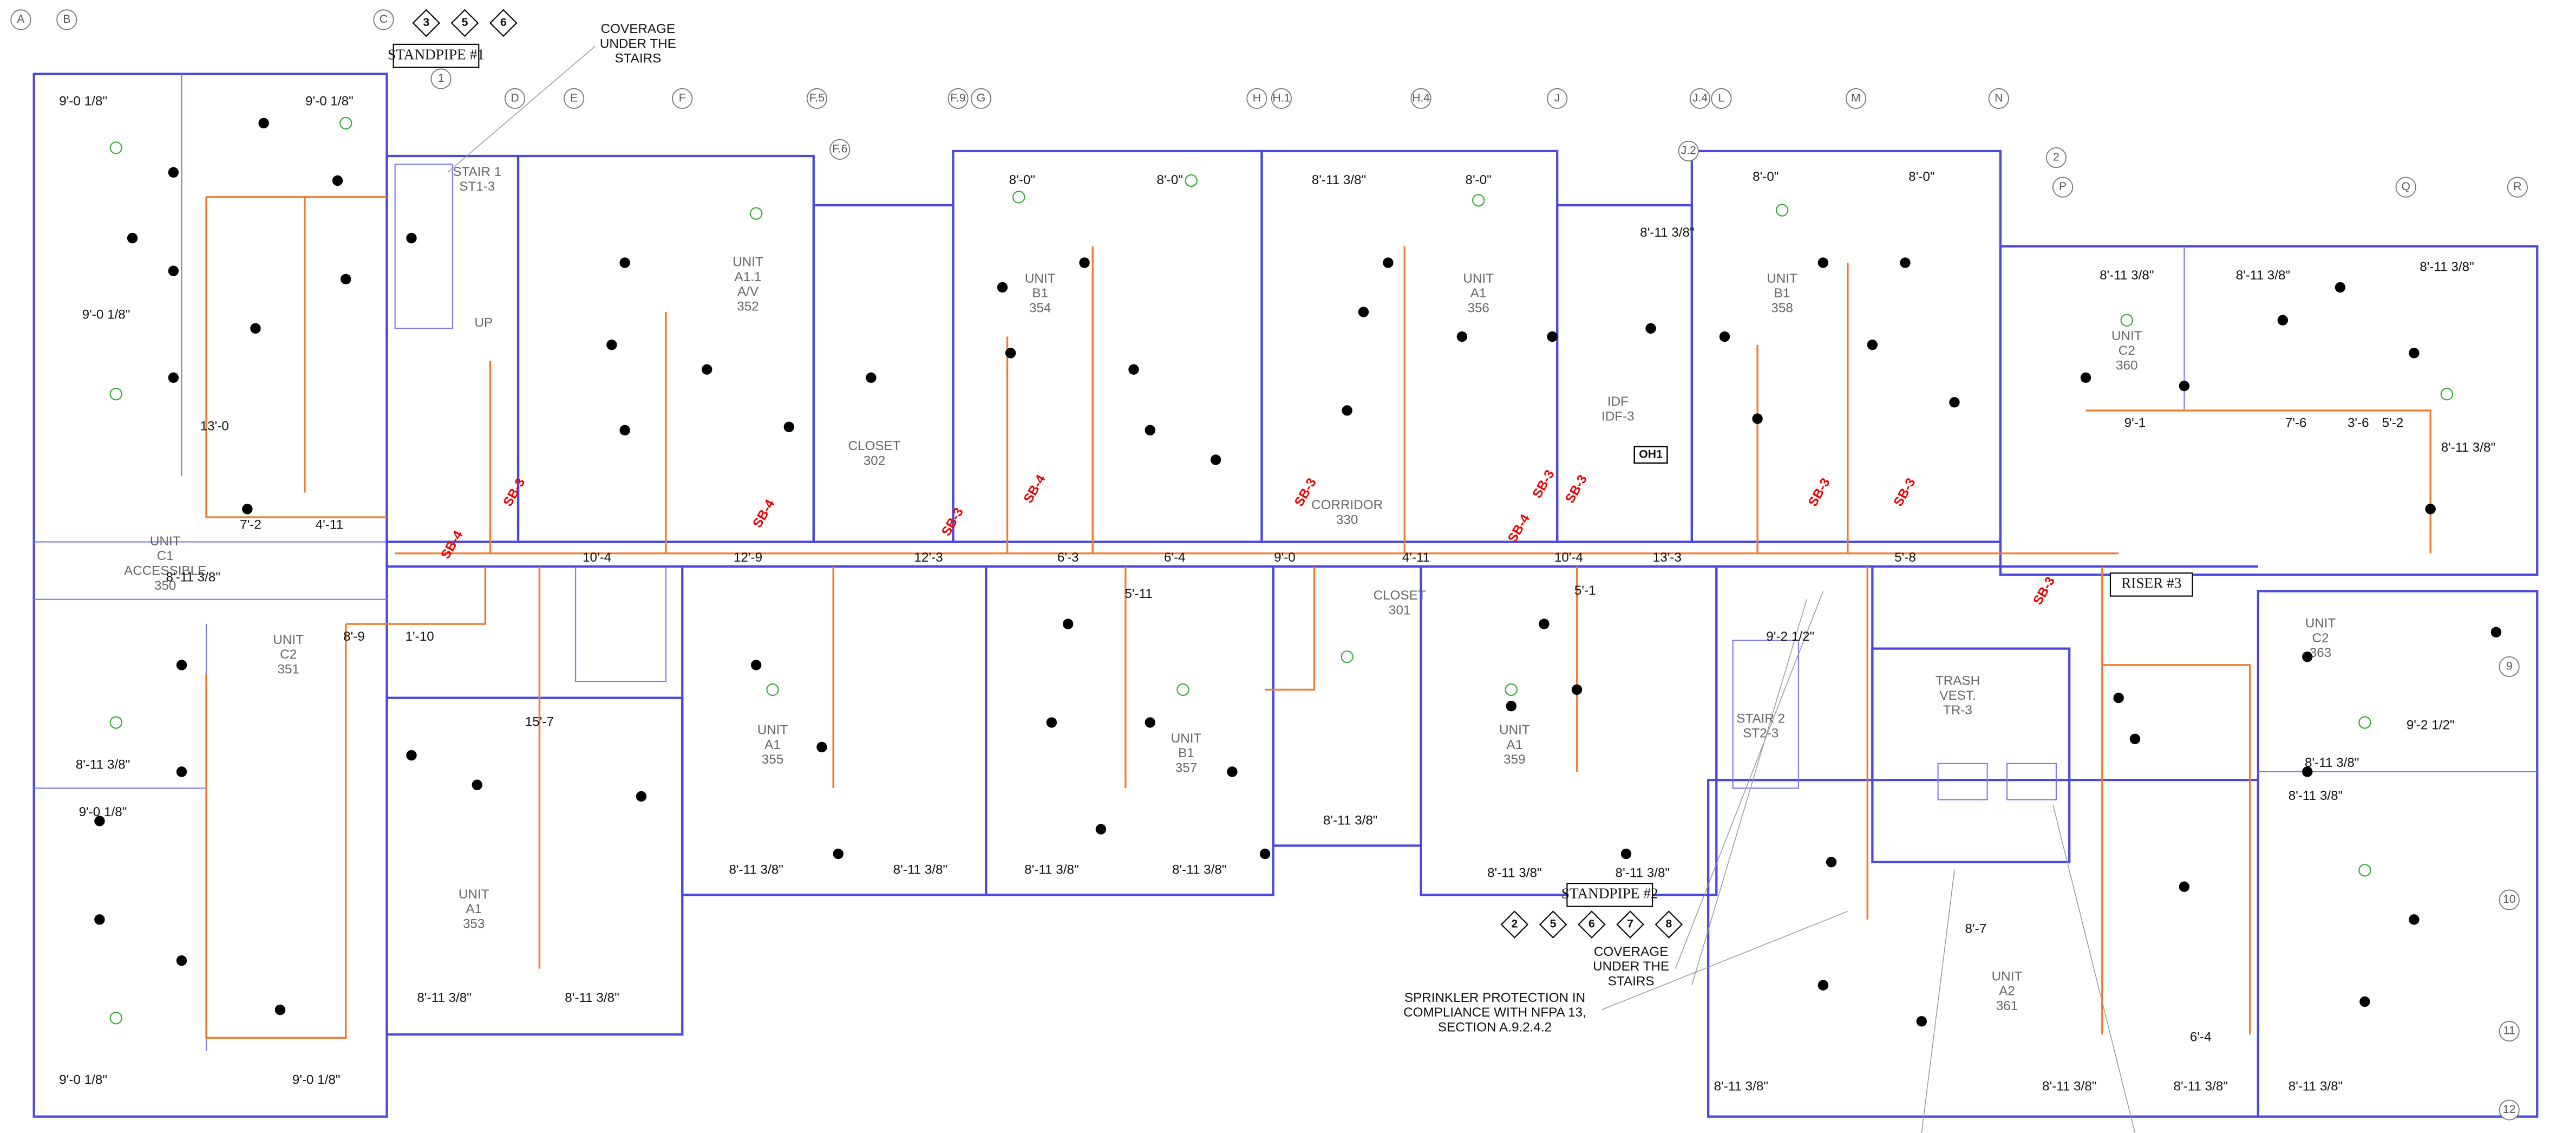 The height and width of the screenshot is (1133, 2576). Describe the element at coordinates (106, 315) in the screenshot. I see `dimension: 9'-0 1/8"` at that location.